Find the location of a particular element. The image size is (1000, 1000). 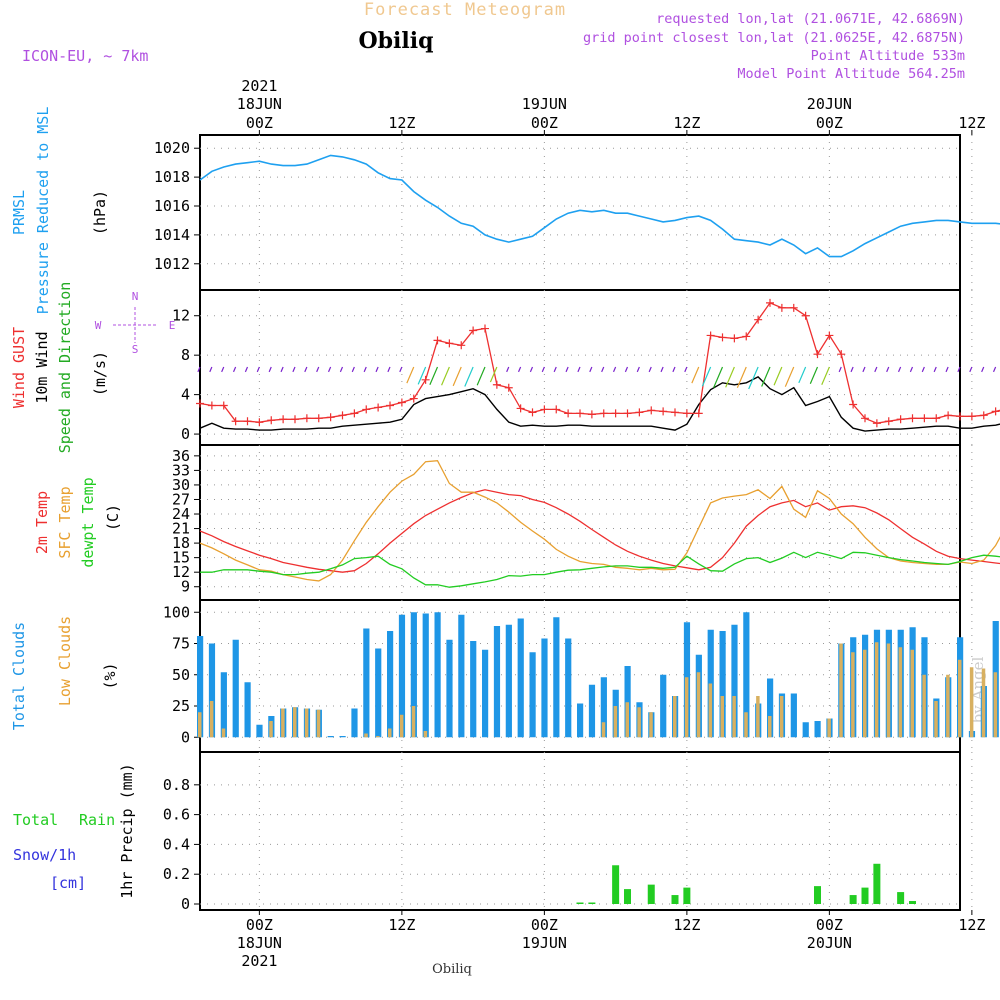

pressure-axis-title: PRMSL is located at coordinates (19, 212).